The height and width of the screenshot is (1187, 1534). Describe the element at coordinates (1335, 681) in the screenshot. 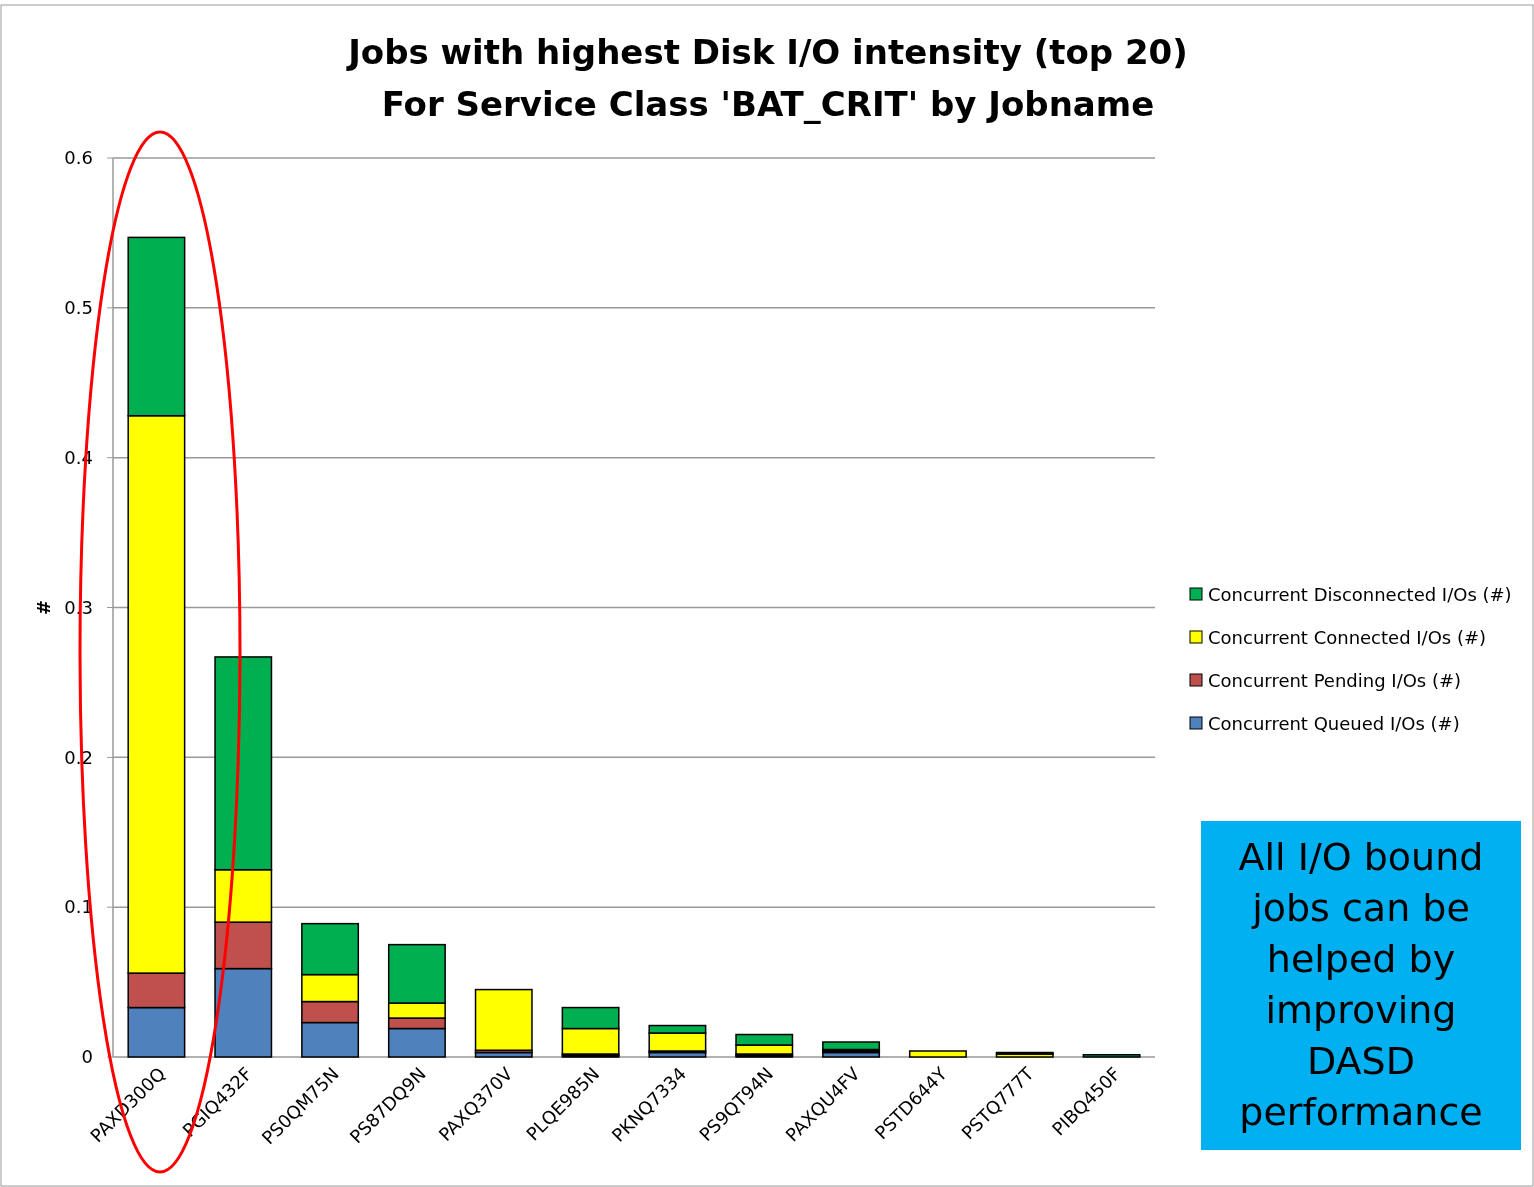

I see `legend-label: Concurrent Pending I/Os (#)` at that location.